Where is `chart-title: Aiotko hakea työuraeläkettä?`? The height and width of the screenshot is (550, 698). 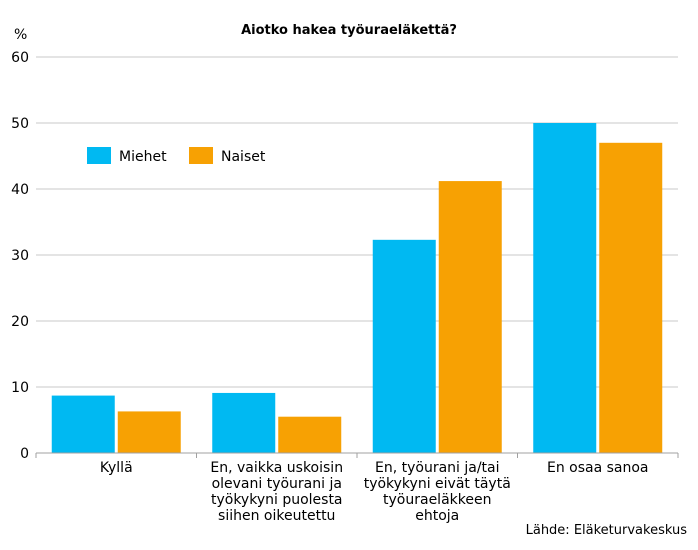 chart-title: Aiotko hakea työuraeläkettä? is located at coordinates (349, 30).